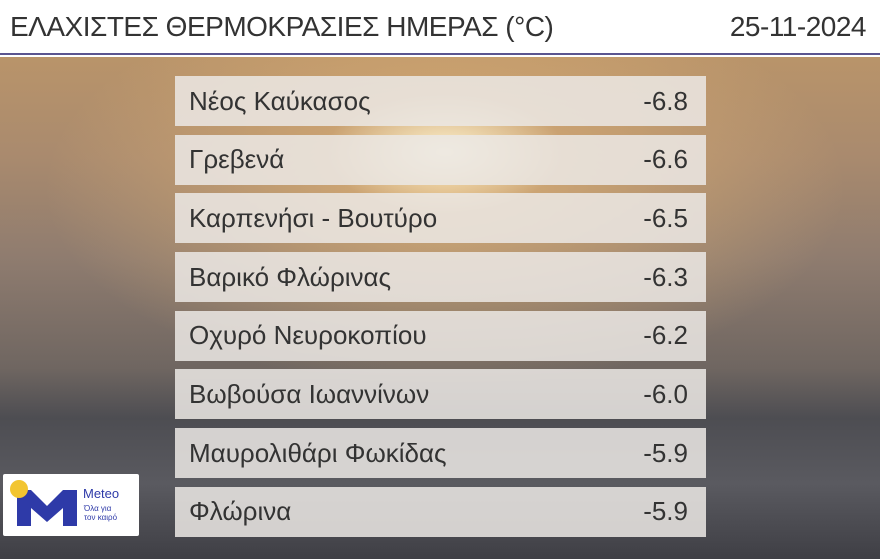 The width and height of the screenshot is (880, 559). What do you see at coordinates (47, 508) in the screenshot?
I see `m-logo-icon` at bounding box center [47, 508].